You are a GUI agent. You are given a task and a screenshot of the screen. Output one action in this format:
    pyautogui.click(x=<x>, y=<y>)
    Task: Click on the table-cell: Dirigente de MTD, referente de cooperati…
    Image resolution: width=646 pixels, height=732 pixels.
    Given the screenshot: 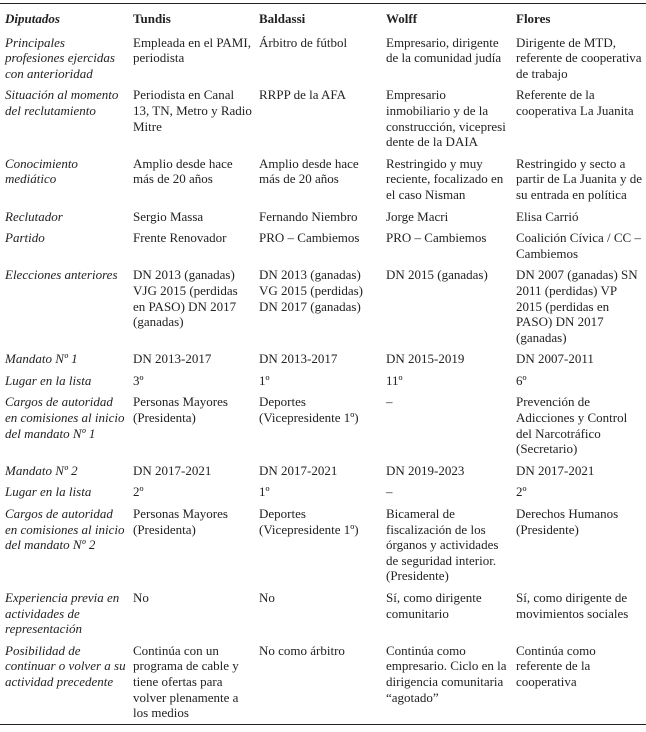 What is the action you would take?
    pyautogui.click(x=579, y=57)
    